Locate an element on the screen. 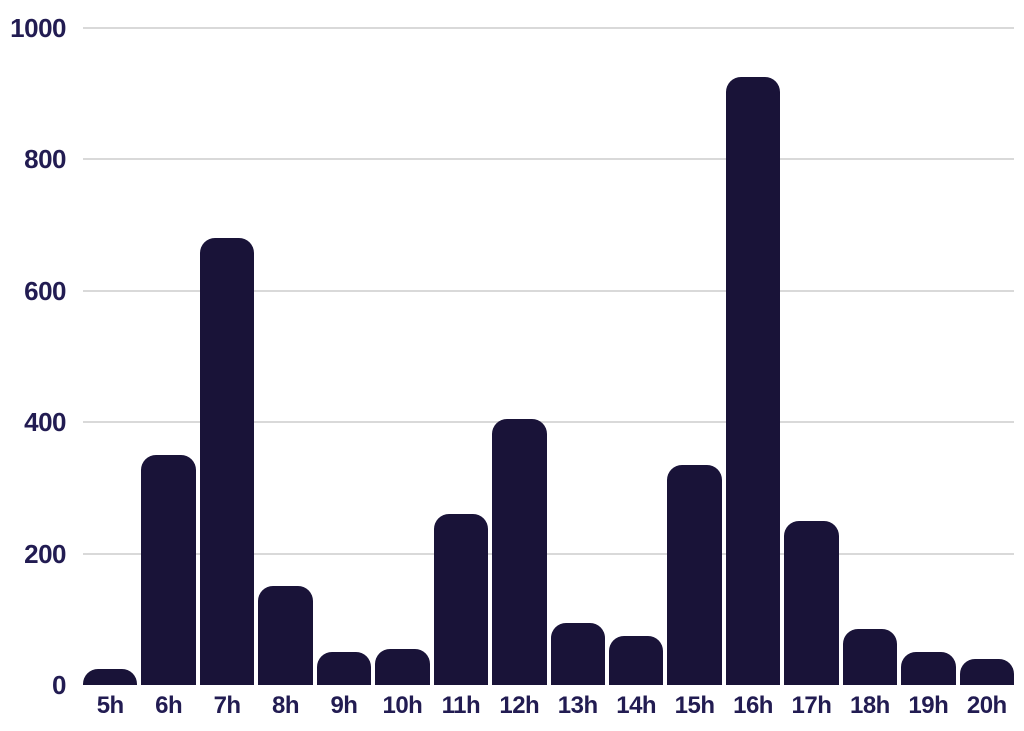 The image size is (1024, 731). x-tick-label-9h: 9h is located at coordinates (344, 705).